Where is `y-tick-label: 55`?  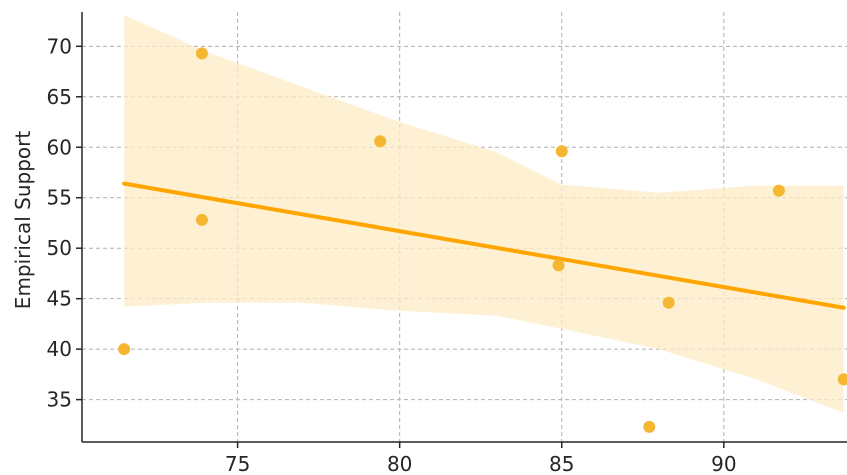 y-tick-label: 55 is located at coordinates (59, 198).